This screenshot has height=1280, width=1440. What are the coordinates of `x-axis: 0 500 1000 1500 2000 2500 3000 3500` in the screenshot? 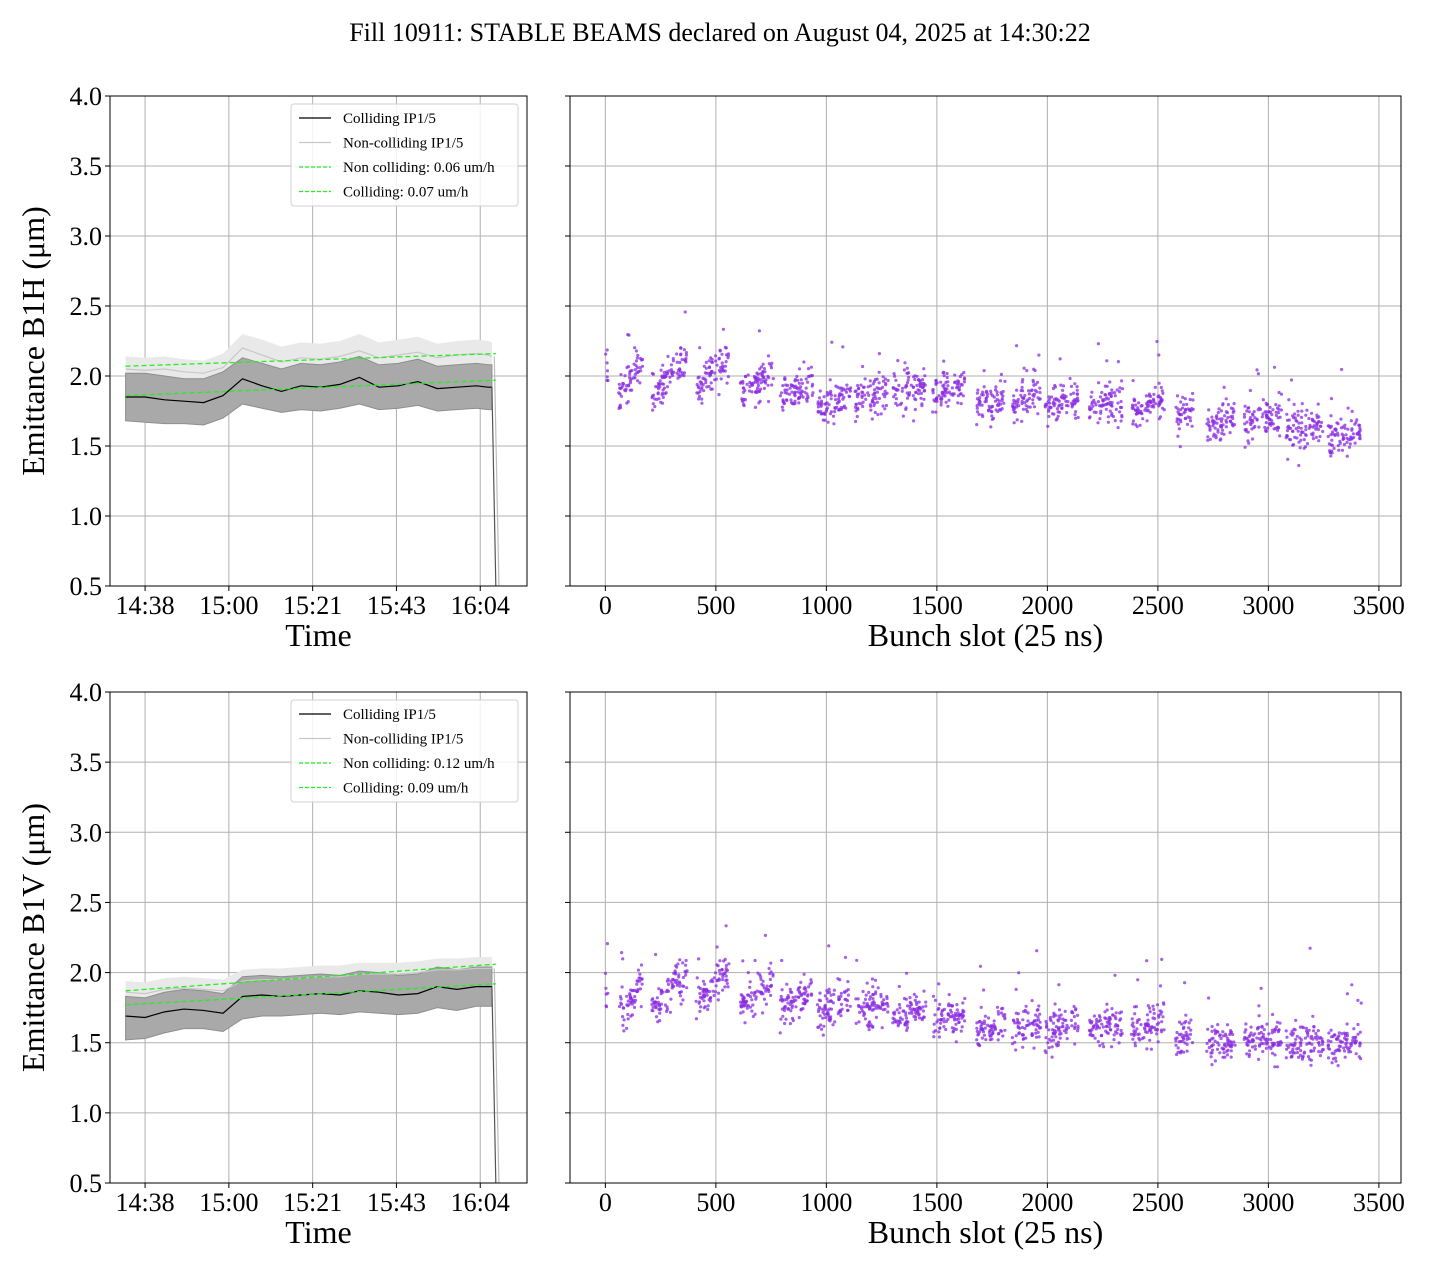 It's located at (1002, 1200).